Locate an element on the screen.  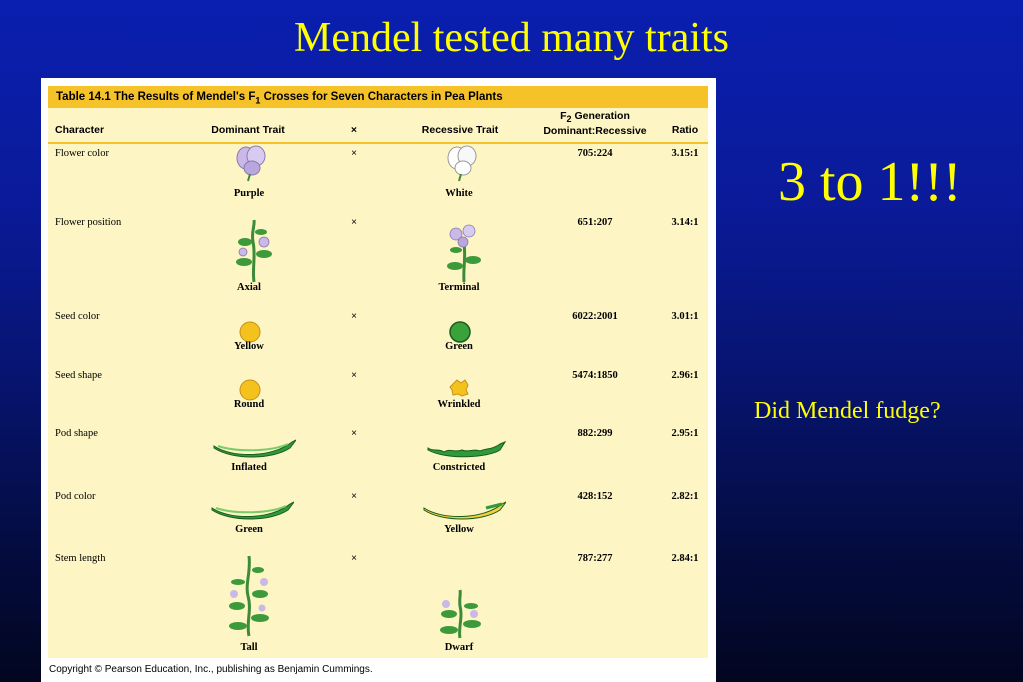
gen-suffix: Generation is located at coordinates (600, 116).